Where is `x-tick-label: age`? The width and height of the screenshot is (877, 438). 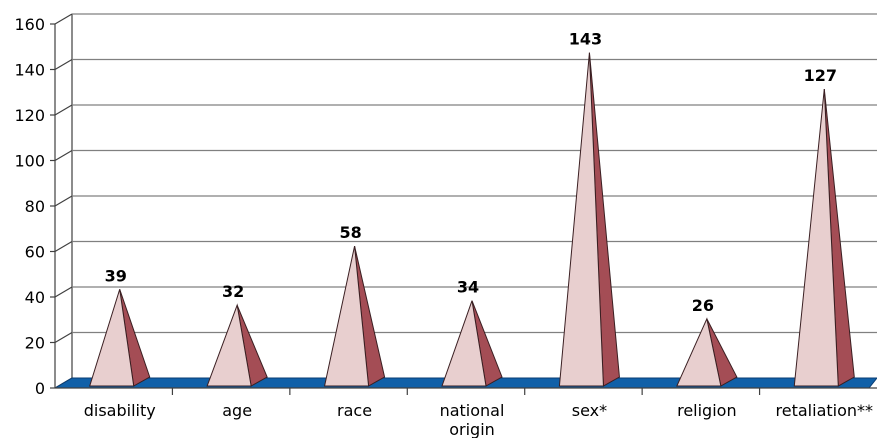 x-tick-label: age is located at coordinates (237, 410).